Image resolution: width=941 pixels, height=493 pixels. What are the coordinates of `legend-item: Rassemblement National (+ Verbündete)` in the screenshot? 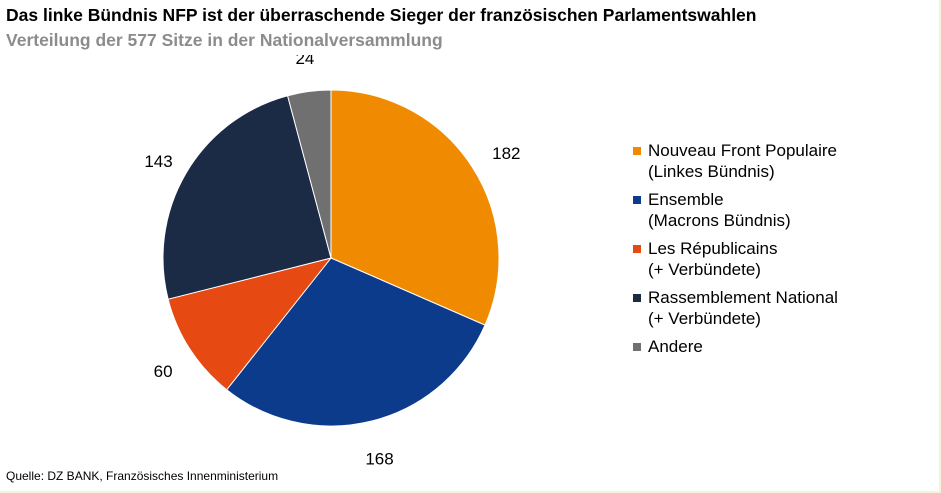 It's located at (735, 308).